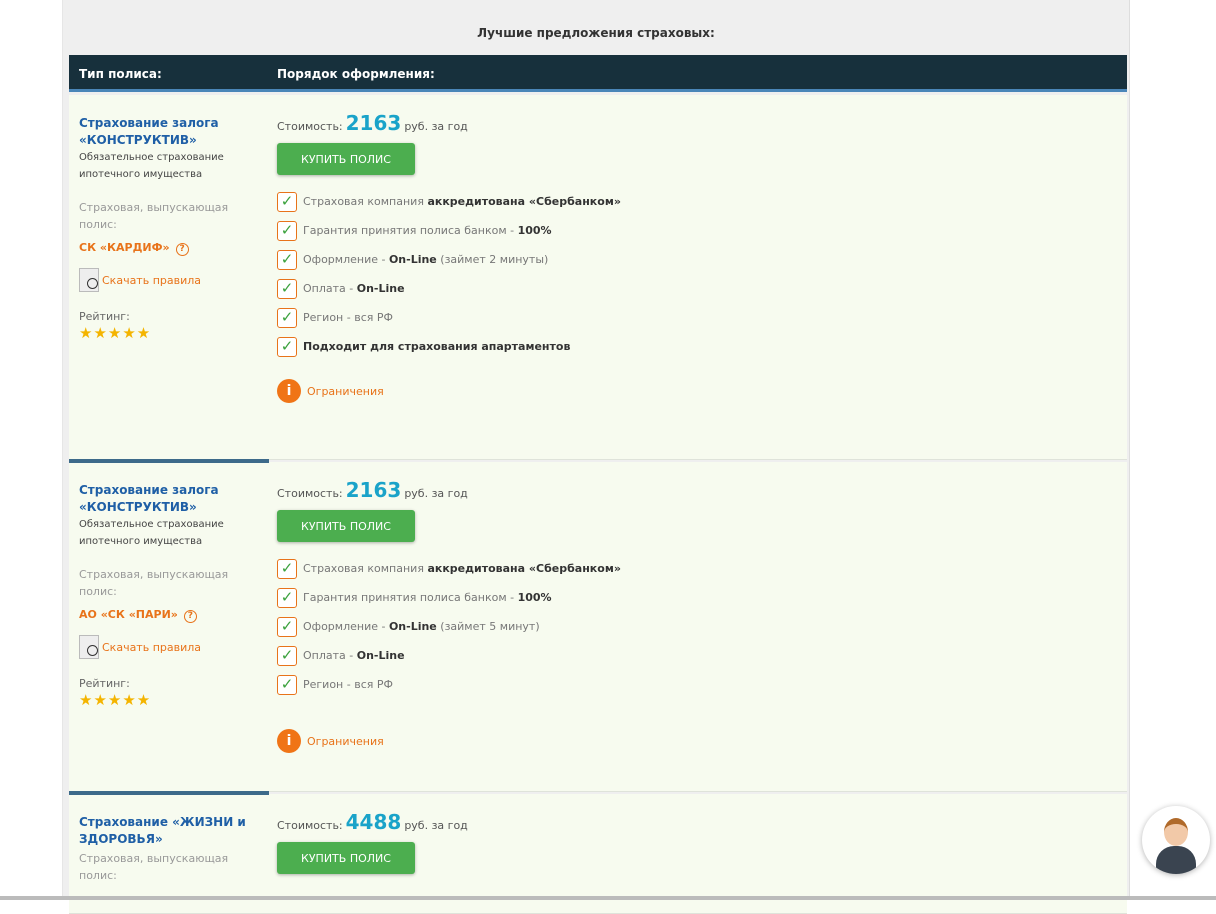 The image size is (1216, 914). I want to click on feature-item: ✓ Оформление - On-Line (займет 2 минуты), so click(449, 259).